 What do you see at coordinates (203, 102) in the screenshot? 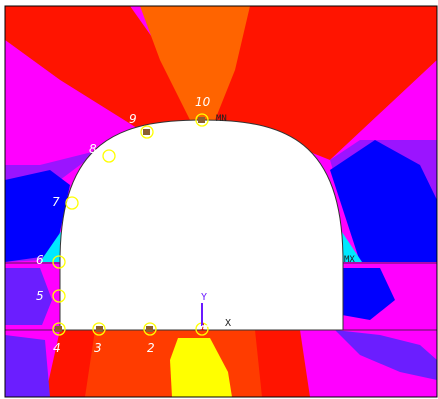
I see `marker-label-10: 10` at bounding box center [203, 102].